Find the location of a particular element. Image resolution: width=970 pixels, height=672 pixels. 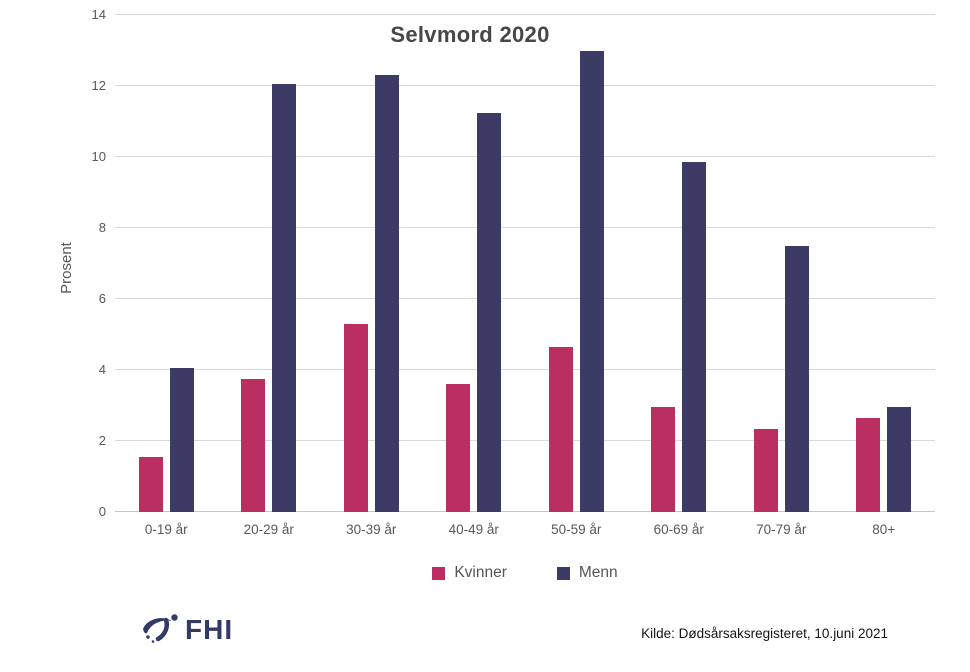

bar-kvinner-40-49 år is located at coordinates (458, 448).